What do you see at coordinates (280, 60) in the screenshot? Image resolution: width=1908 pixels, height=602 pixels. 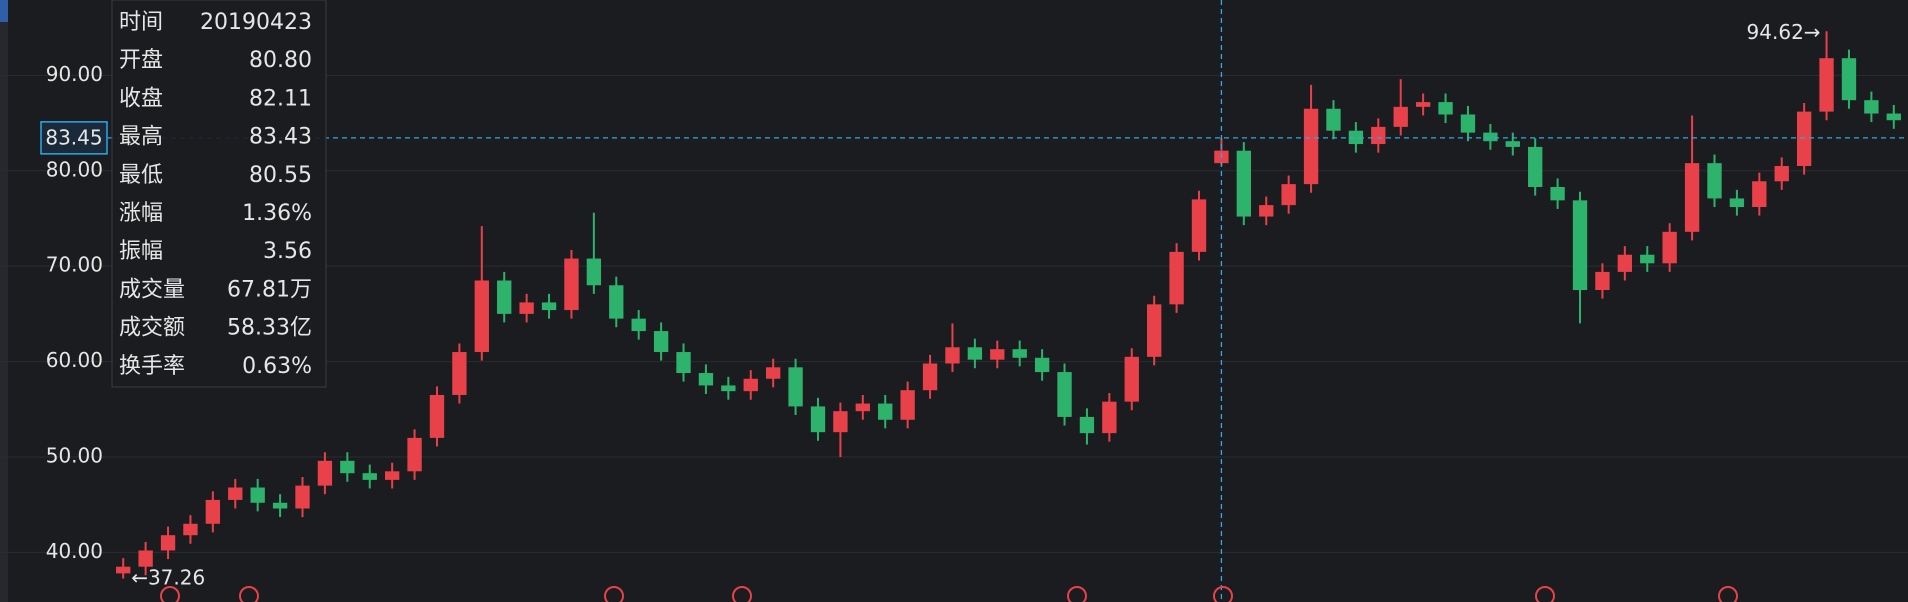 I see `tooltip-value: 80.80` at bounding box center [280, 60].